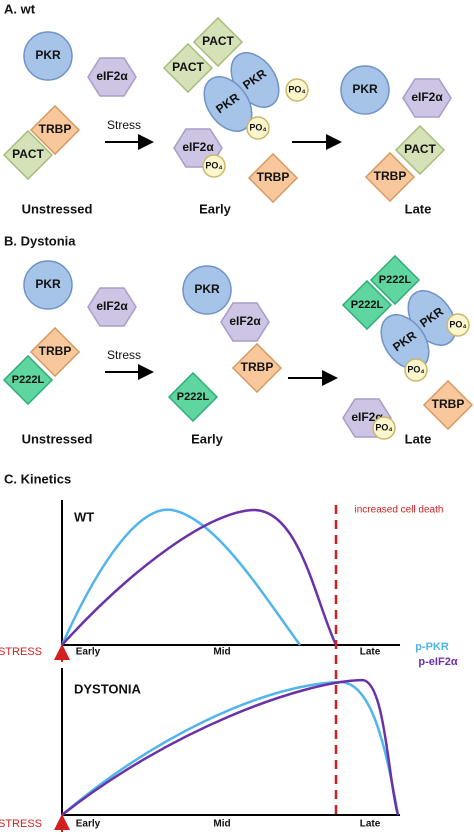 The height and width of the screenshot is (834, 474). I want to click on stress-label: STRESS, so click(21, 652).